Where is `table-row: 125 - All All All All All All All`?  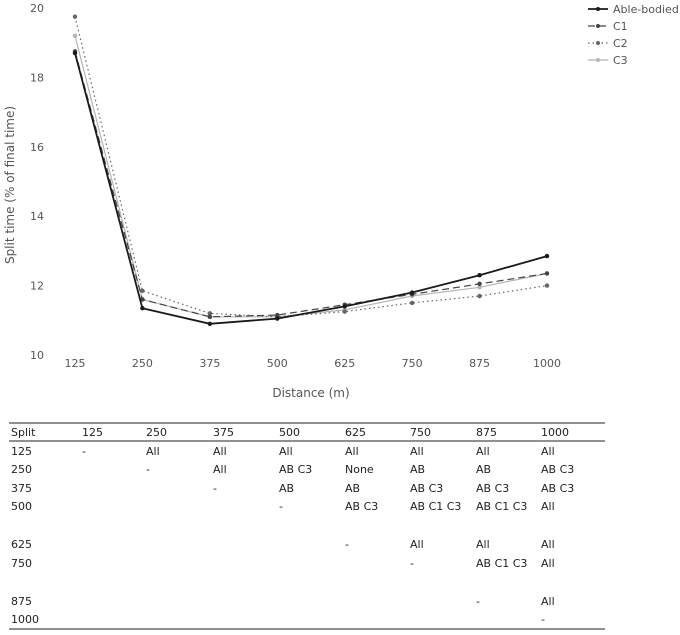
table-row: 125 - All All All All All All All is located at coordinates (283, 451).